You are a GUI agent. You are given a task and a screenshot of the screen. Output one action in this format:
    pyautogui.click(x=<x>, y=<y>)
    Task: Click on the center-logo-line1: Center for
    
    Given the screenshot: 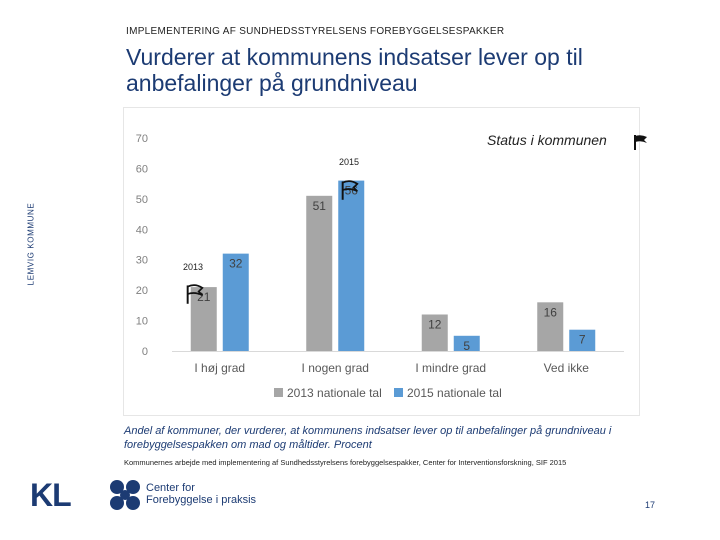 What is the action you would take?
    pyautogui.click(x=170, y=488)
    